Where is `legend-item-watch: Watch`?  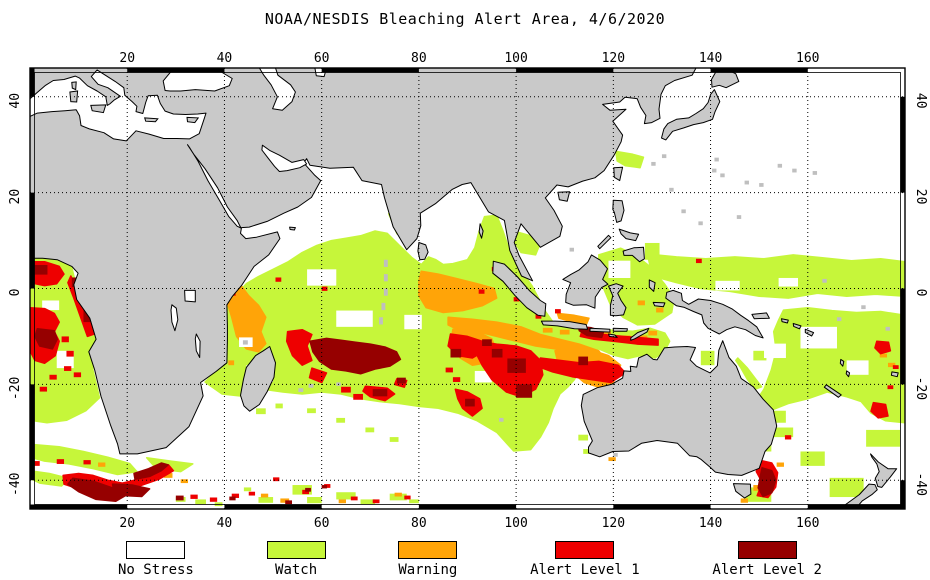 legend-item-watch: Watch is located at coordinates (296, 559).